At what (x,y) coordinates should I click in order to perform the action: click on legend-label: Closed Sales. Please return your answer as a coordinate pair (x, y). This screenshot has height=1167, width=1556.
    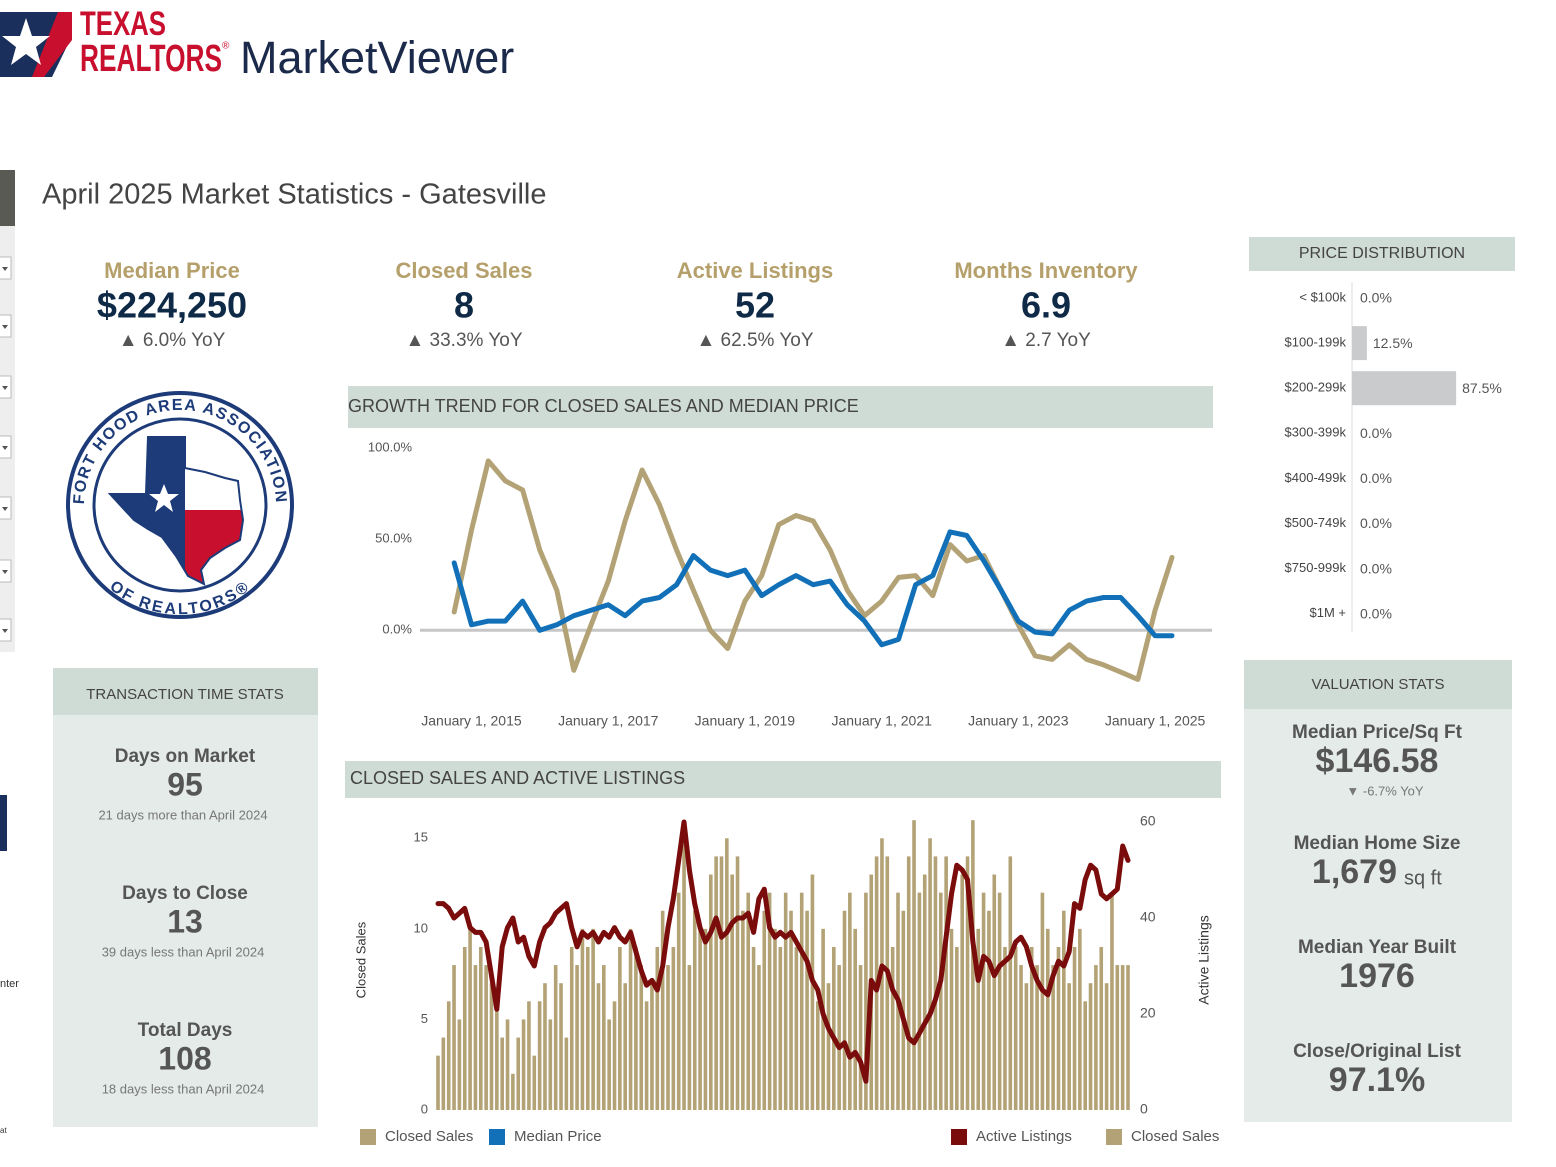
    Looking at the image, I should click on (1175, 1136).